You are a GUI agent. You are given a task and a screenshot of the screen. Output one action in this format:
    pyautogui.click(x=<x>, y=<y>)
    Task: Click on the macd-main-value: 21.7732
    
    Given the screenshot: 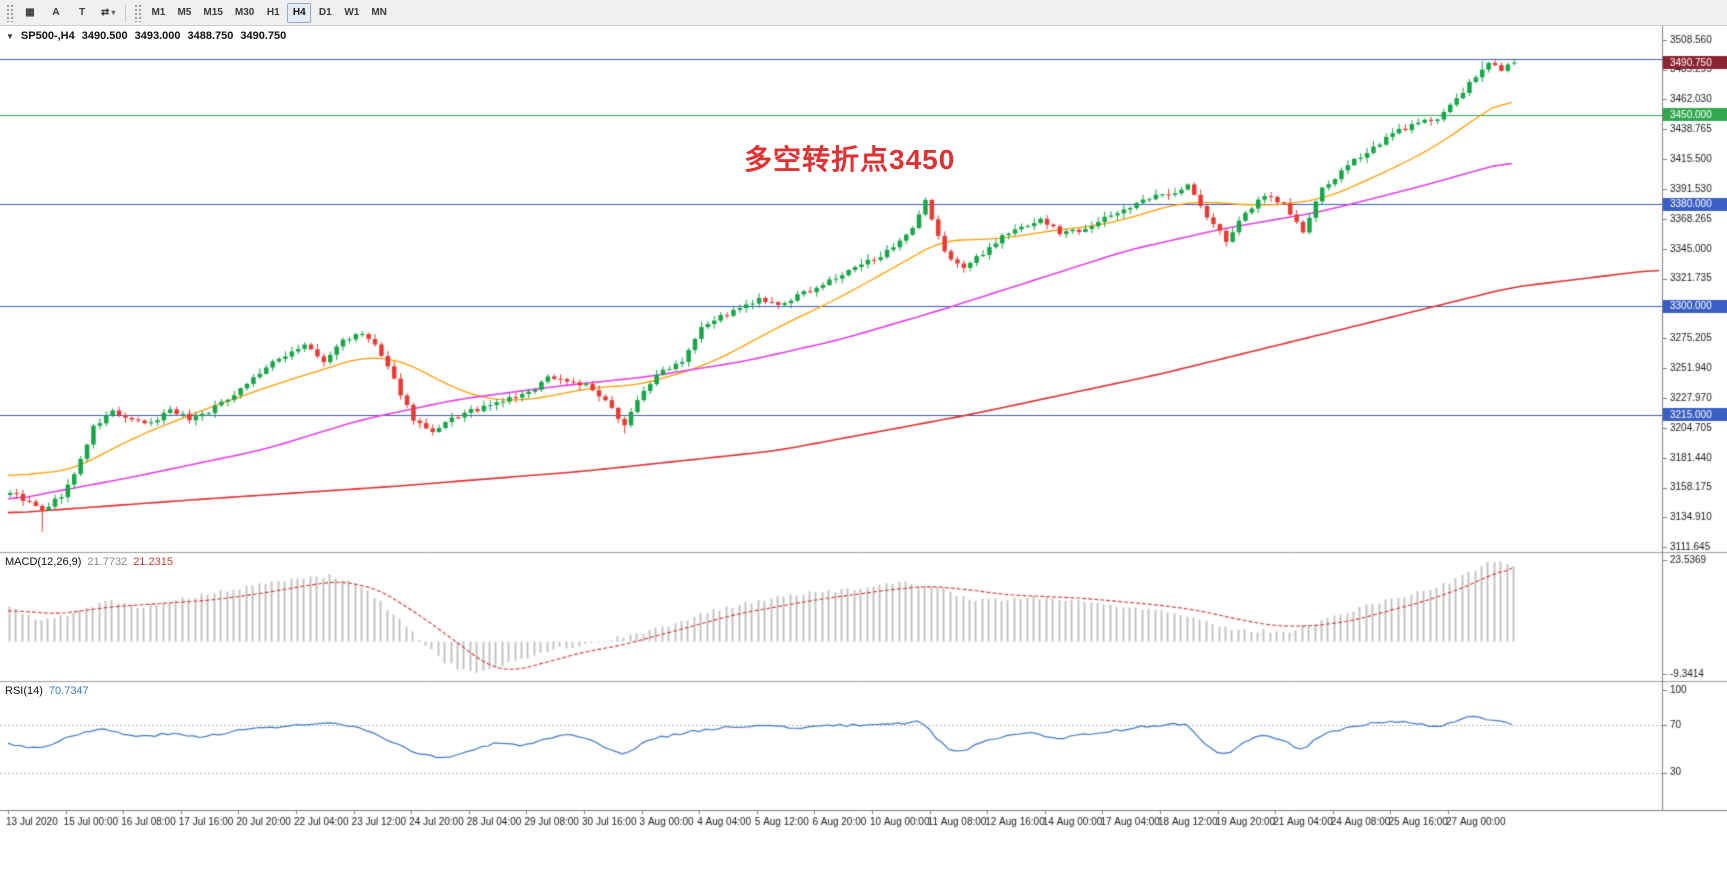 What is the action you would take?
    pyautogui.click(x=107, y=562)
    